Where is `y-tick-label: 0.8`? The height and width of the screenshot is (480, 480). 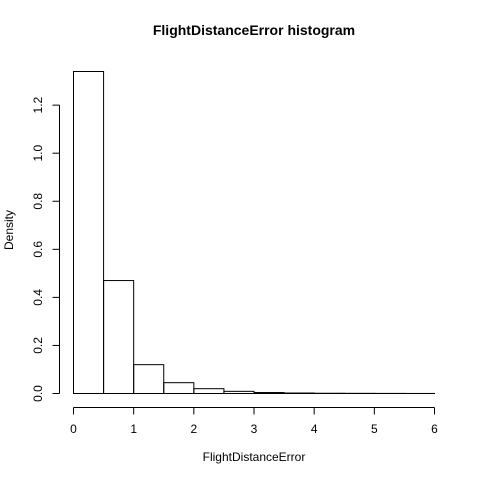
y-tick-label: 0.8 is located at coordinates (38, 201).